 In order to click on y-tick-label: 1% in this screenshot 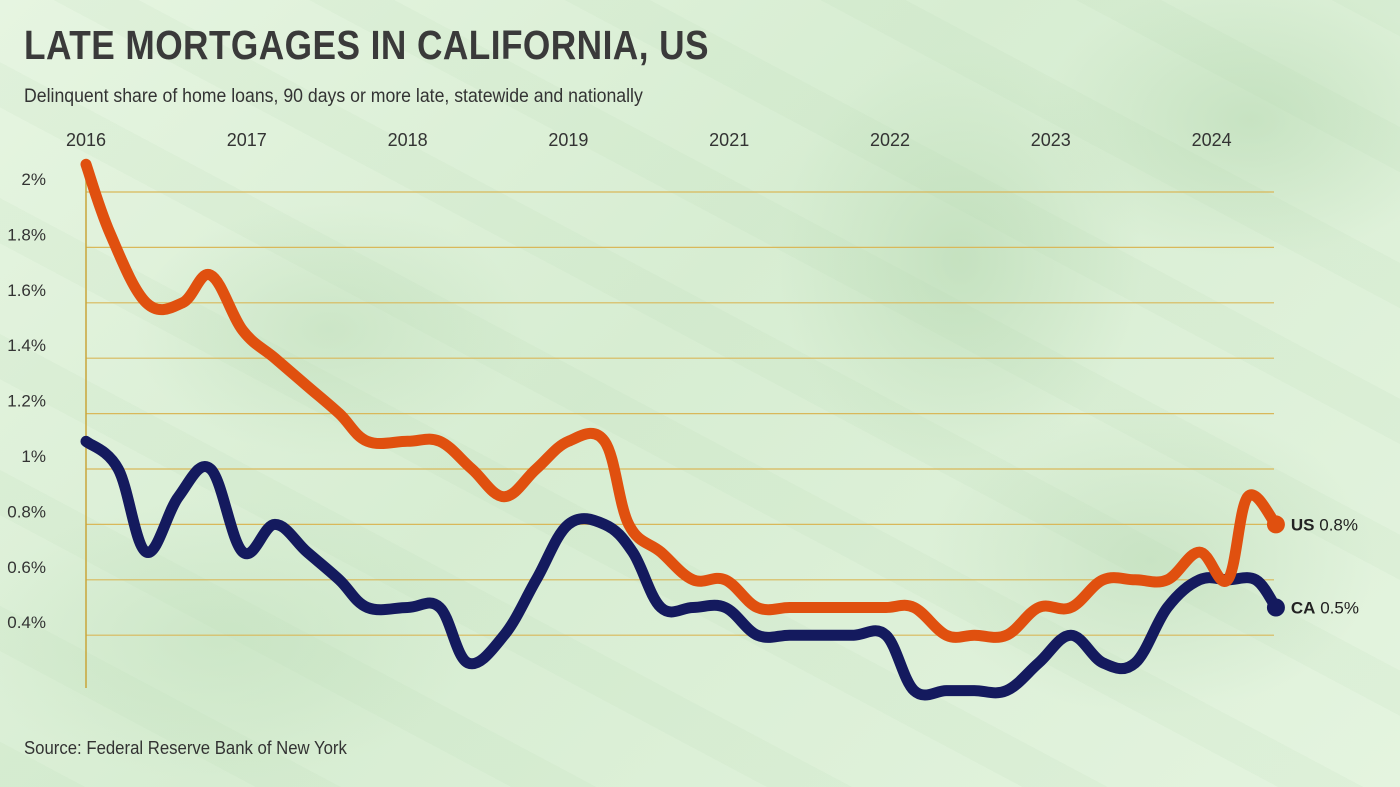, I will do `click(33, 456)`.